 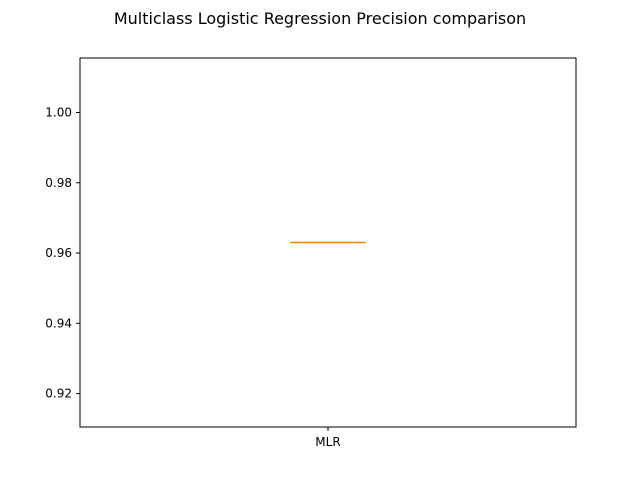 I want to click on y-axis: 0.92 0.94 0.96 0.98 1.00, so click(x=62, y=253).